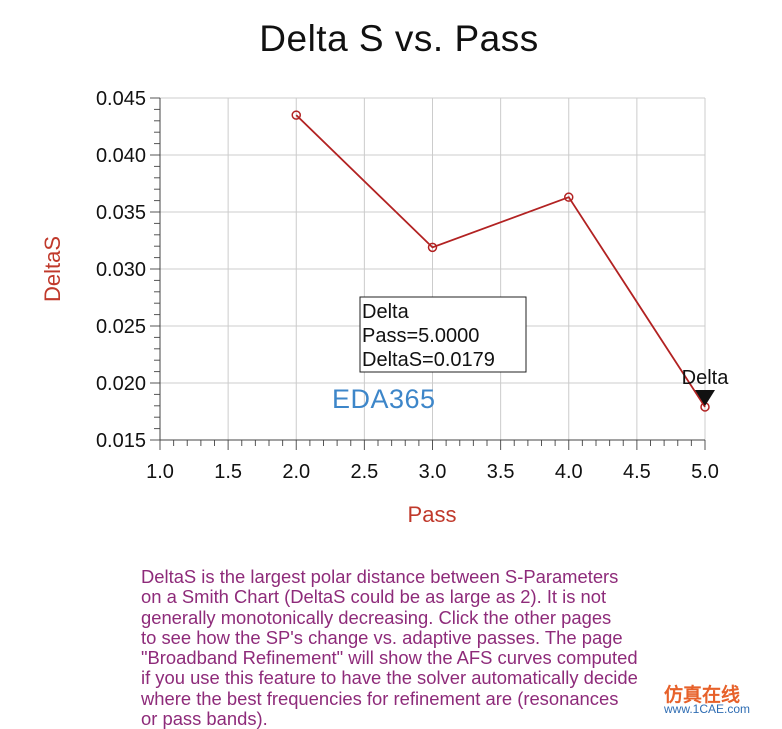 This screenshot has height=729, width=782. Describe the element at coordinates (705, 472) in the screenshot. I see `x-tick-label: 5.0` at that location.